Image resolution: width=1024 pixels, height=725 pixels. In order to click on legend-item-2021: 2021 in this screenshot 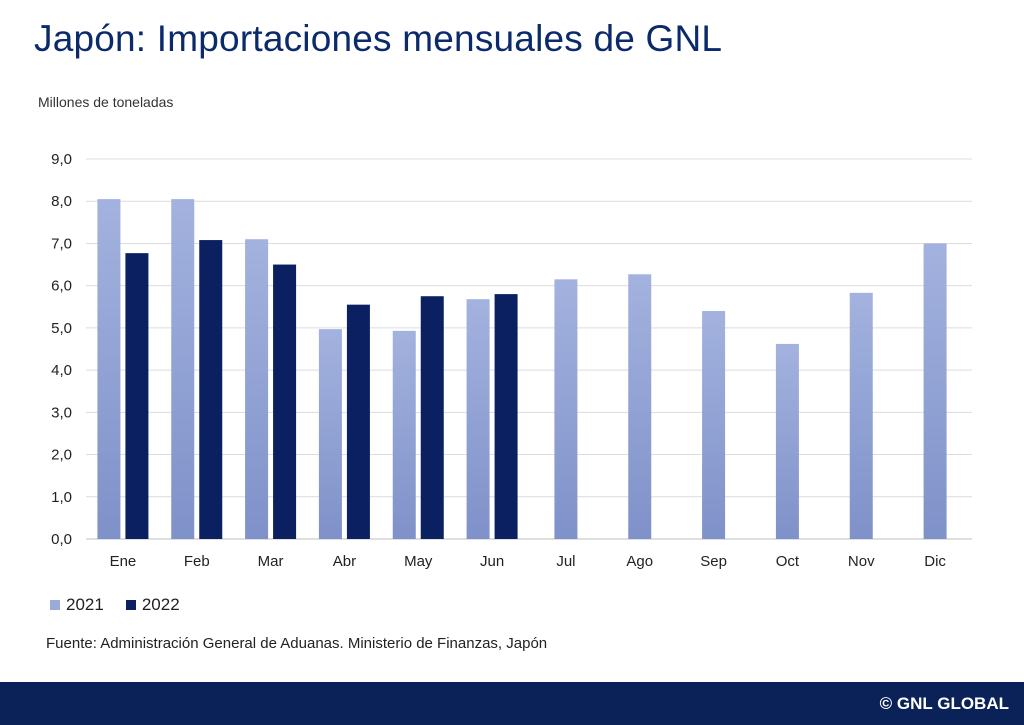, I will do `click(77, 605)`.